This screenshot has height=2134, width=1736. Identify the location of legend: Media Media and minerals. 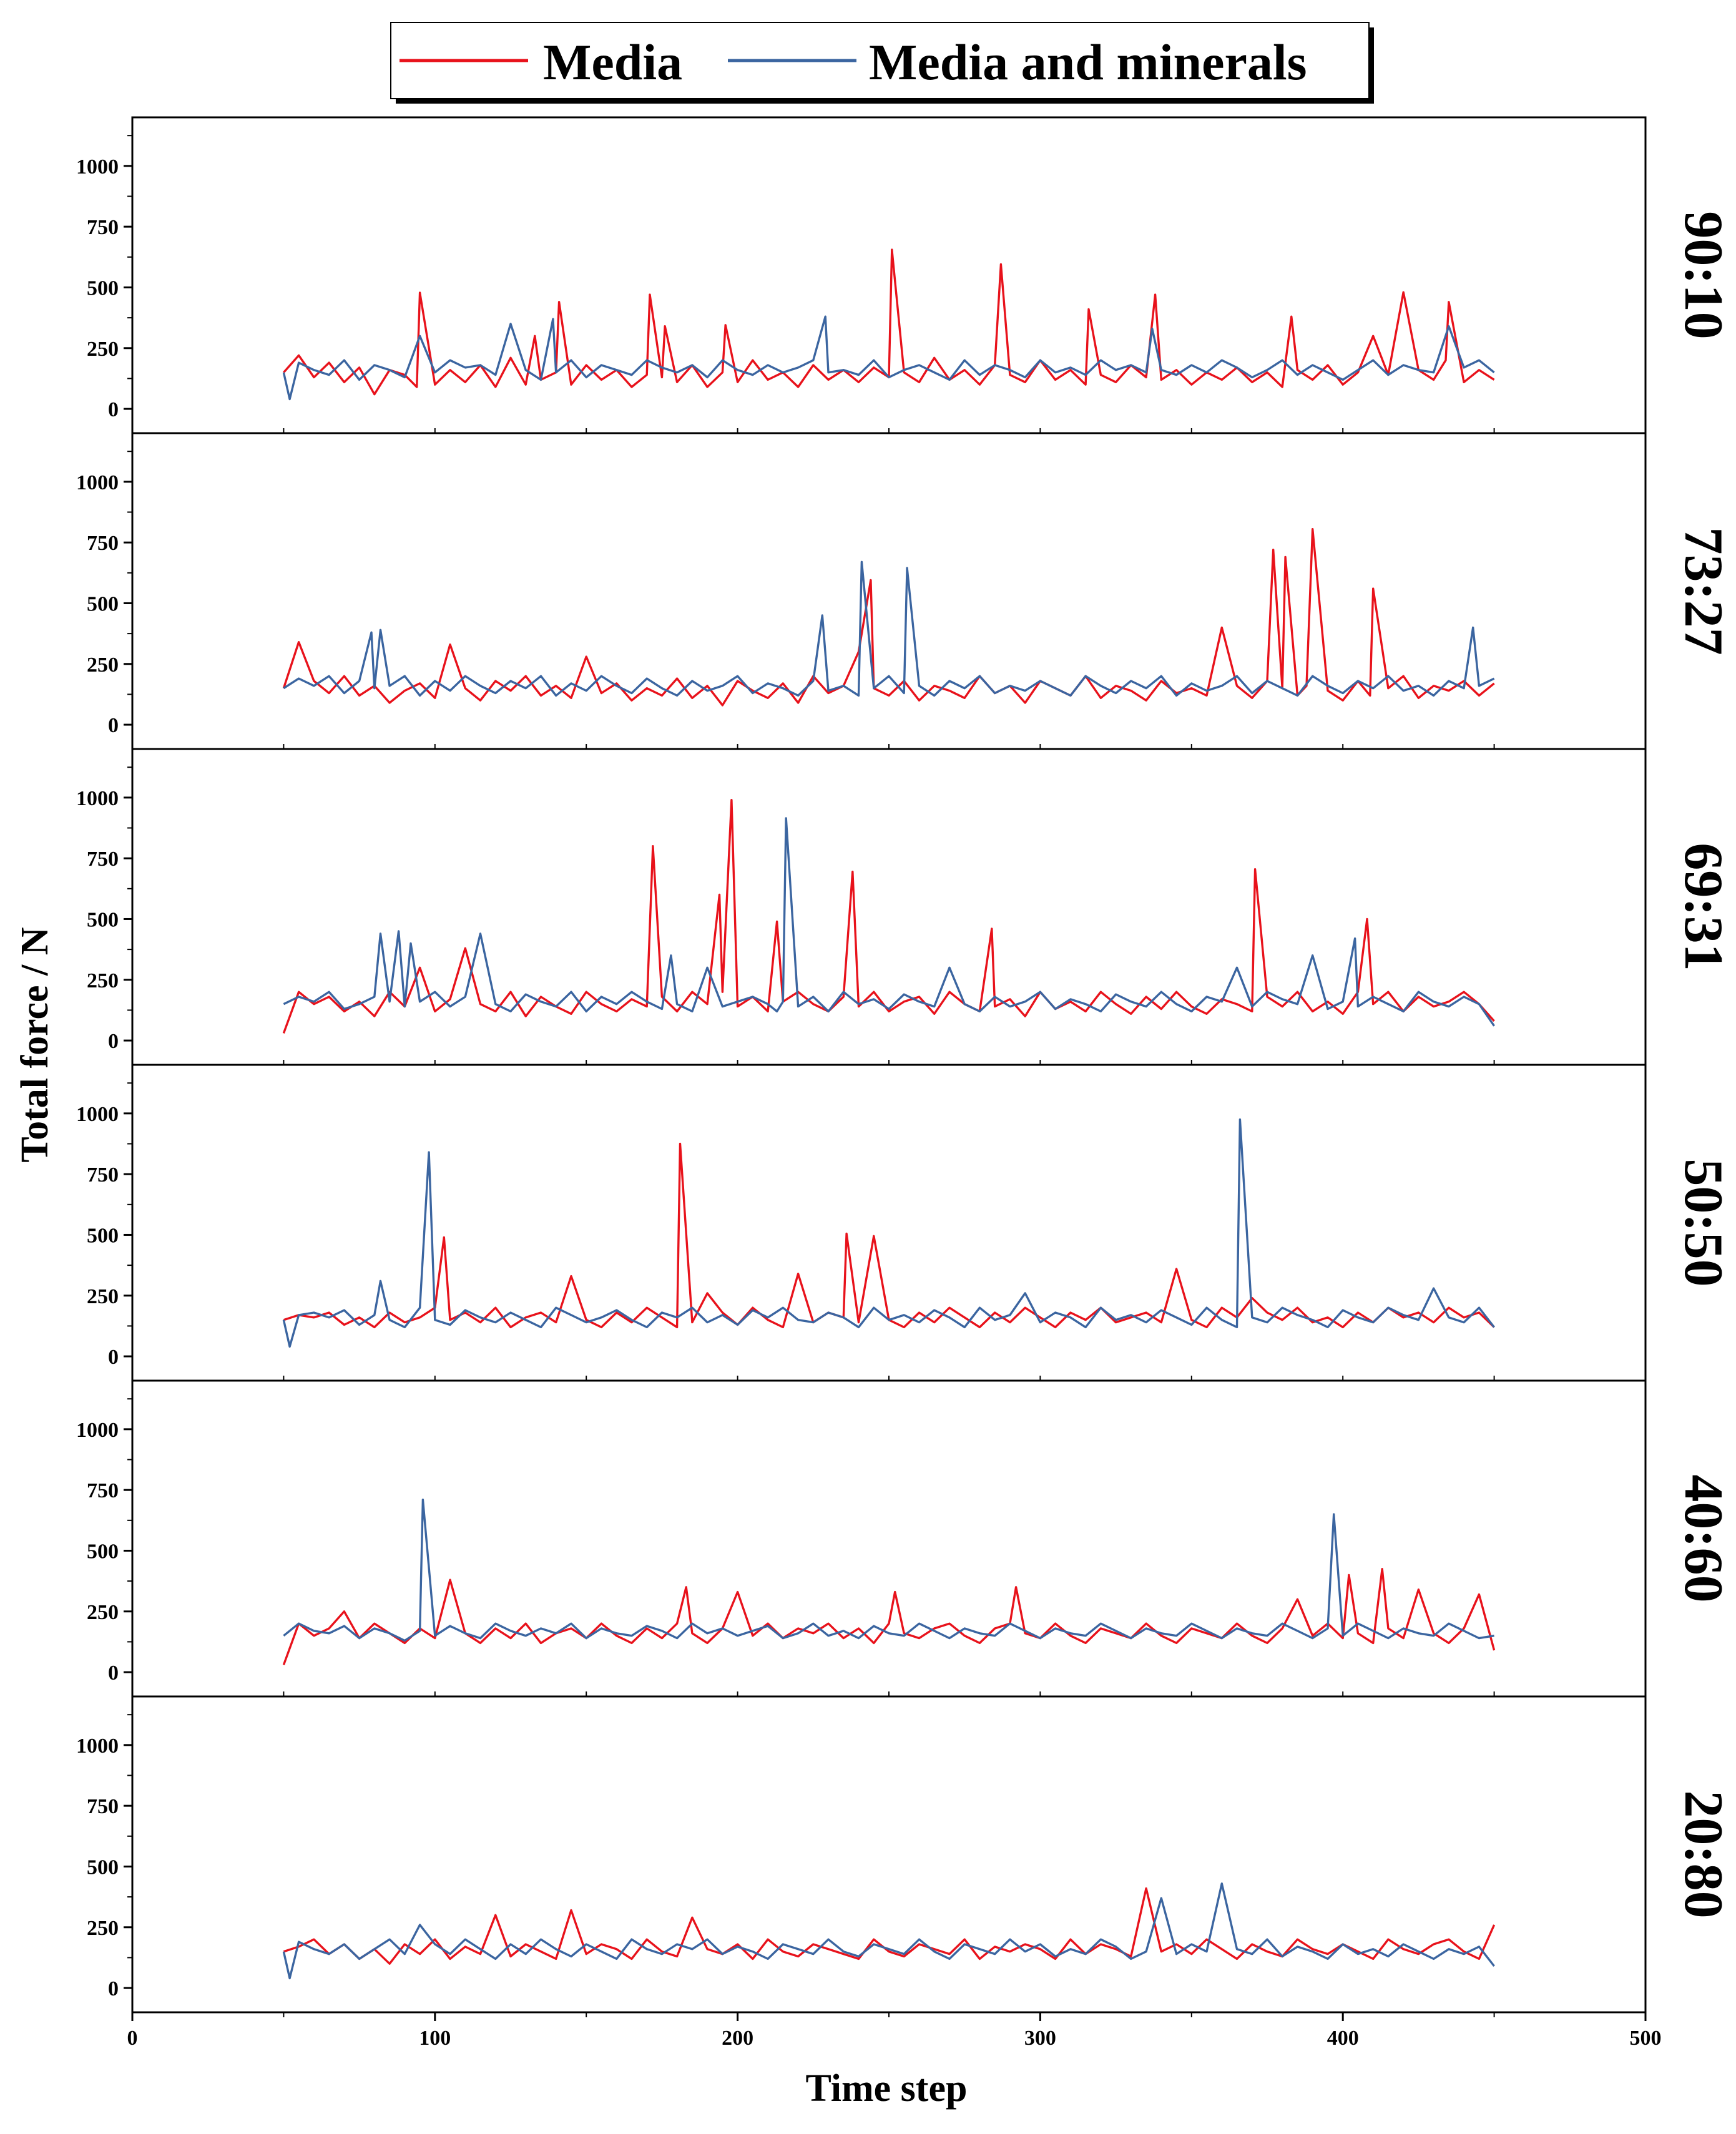
(882, 63).